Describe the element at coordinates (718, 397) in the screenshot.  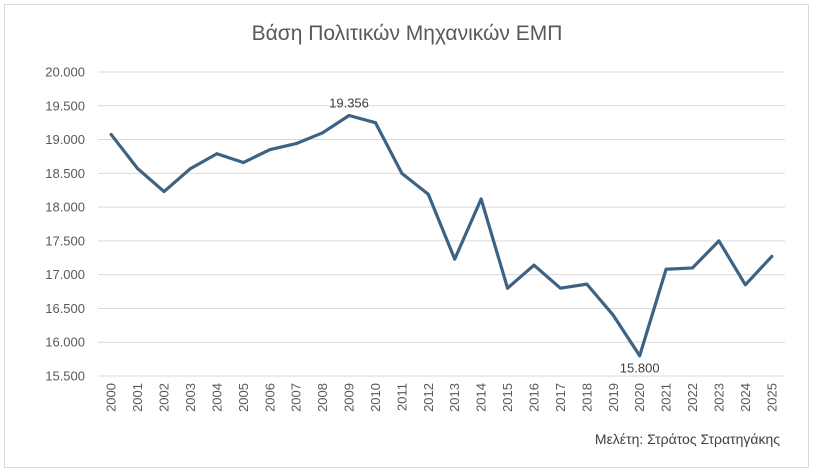
I see `x-tick-label: 2023` at that location.